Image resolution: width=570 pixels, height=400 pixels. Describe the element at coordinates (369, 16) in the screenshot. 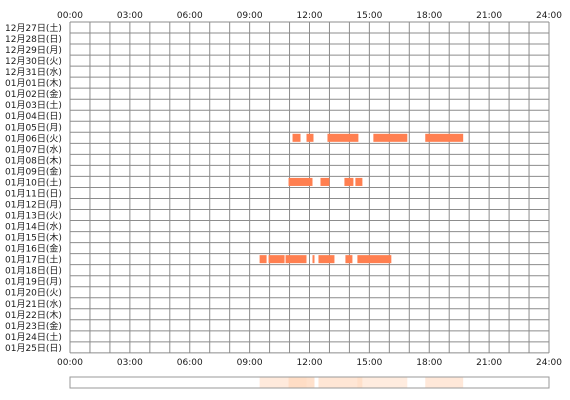

I see `x-tick-label-top: 15:00` at that location.